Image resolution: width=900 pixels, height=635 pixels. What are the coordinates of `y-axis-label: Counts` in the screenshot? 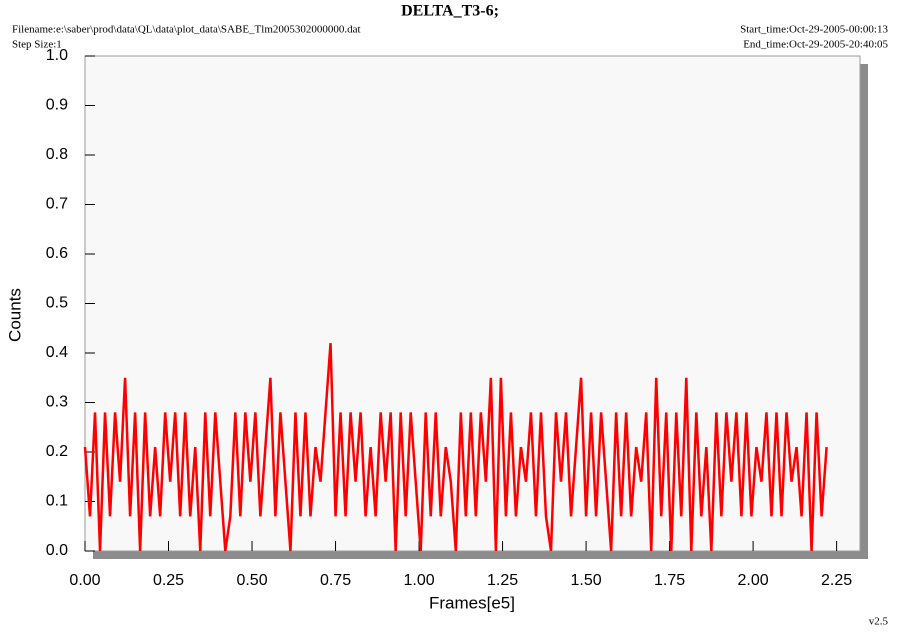 It's located at (14, 315).